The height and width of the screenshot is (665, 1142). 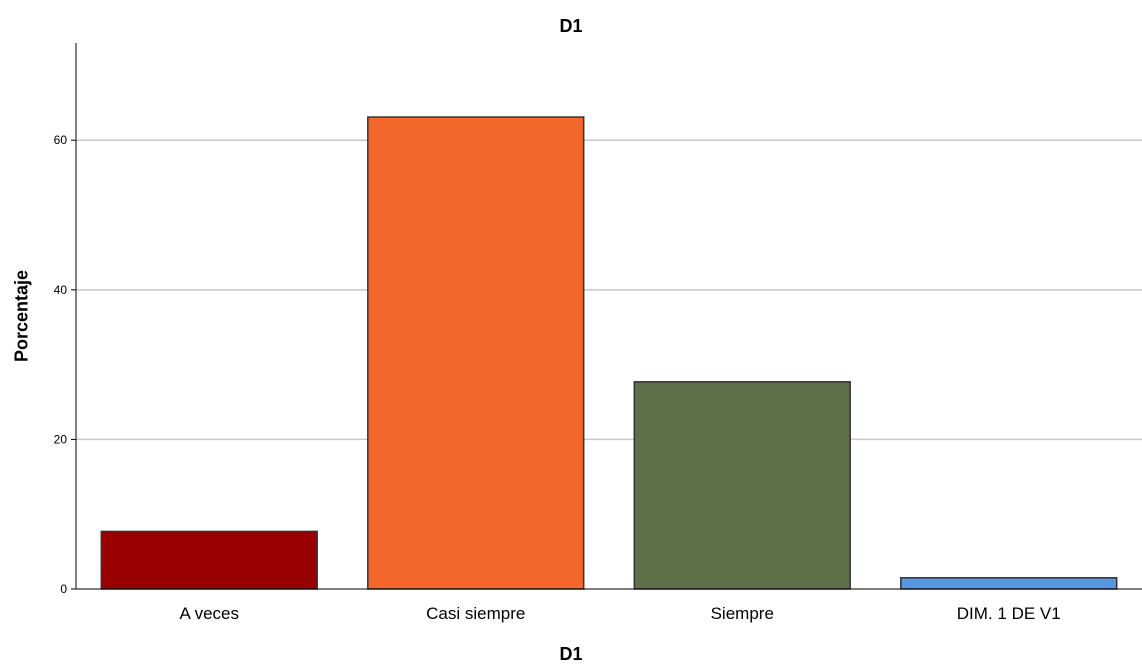 I want to click on x-tick-label-0: A veces, so click(x=209, y=613).